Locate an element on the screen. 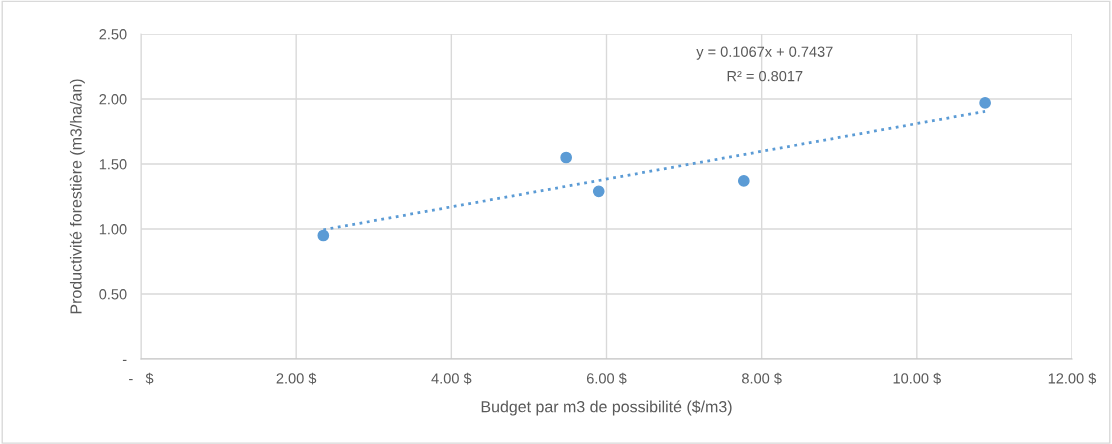 The width and height of the screenshot is (1112, 444). y-tick-label: - is located at coordinates (124, 360).